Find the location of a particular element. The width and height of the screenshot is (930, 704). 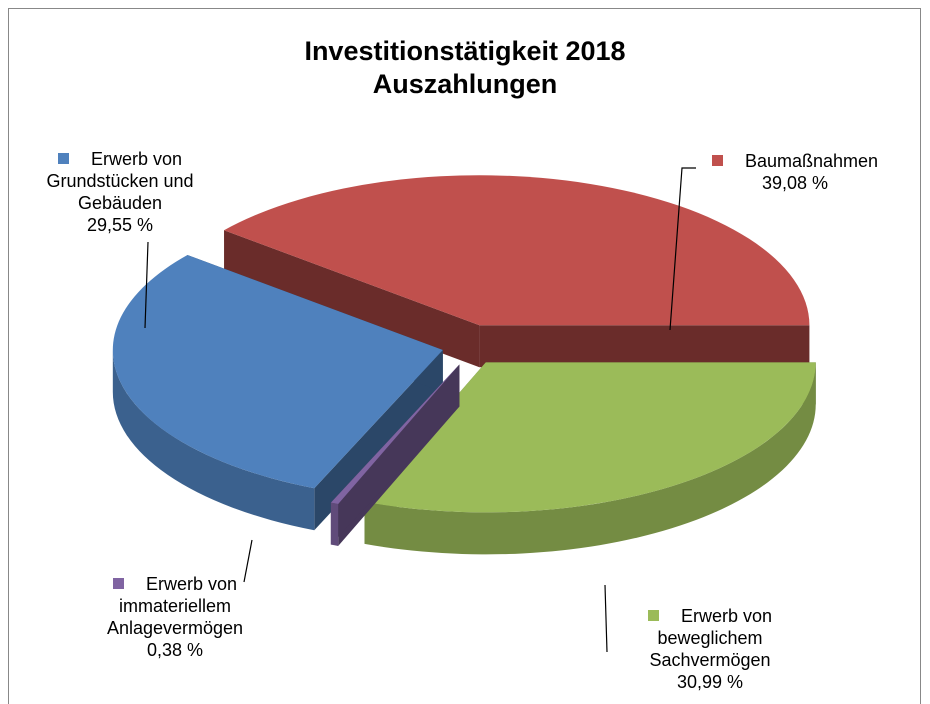

chart-subtitle: Auszahlungen is located at coordinates (465, 84).